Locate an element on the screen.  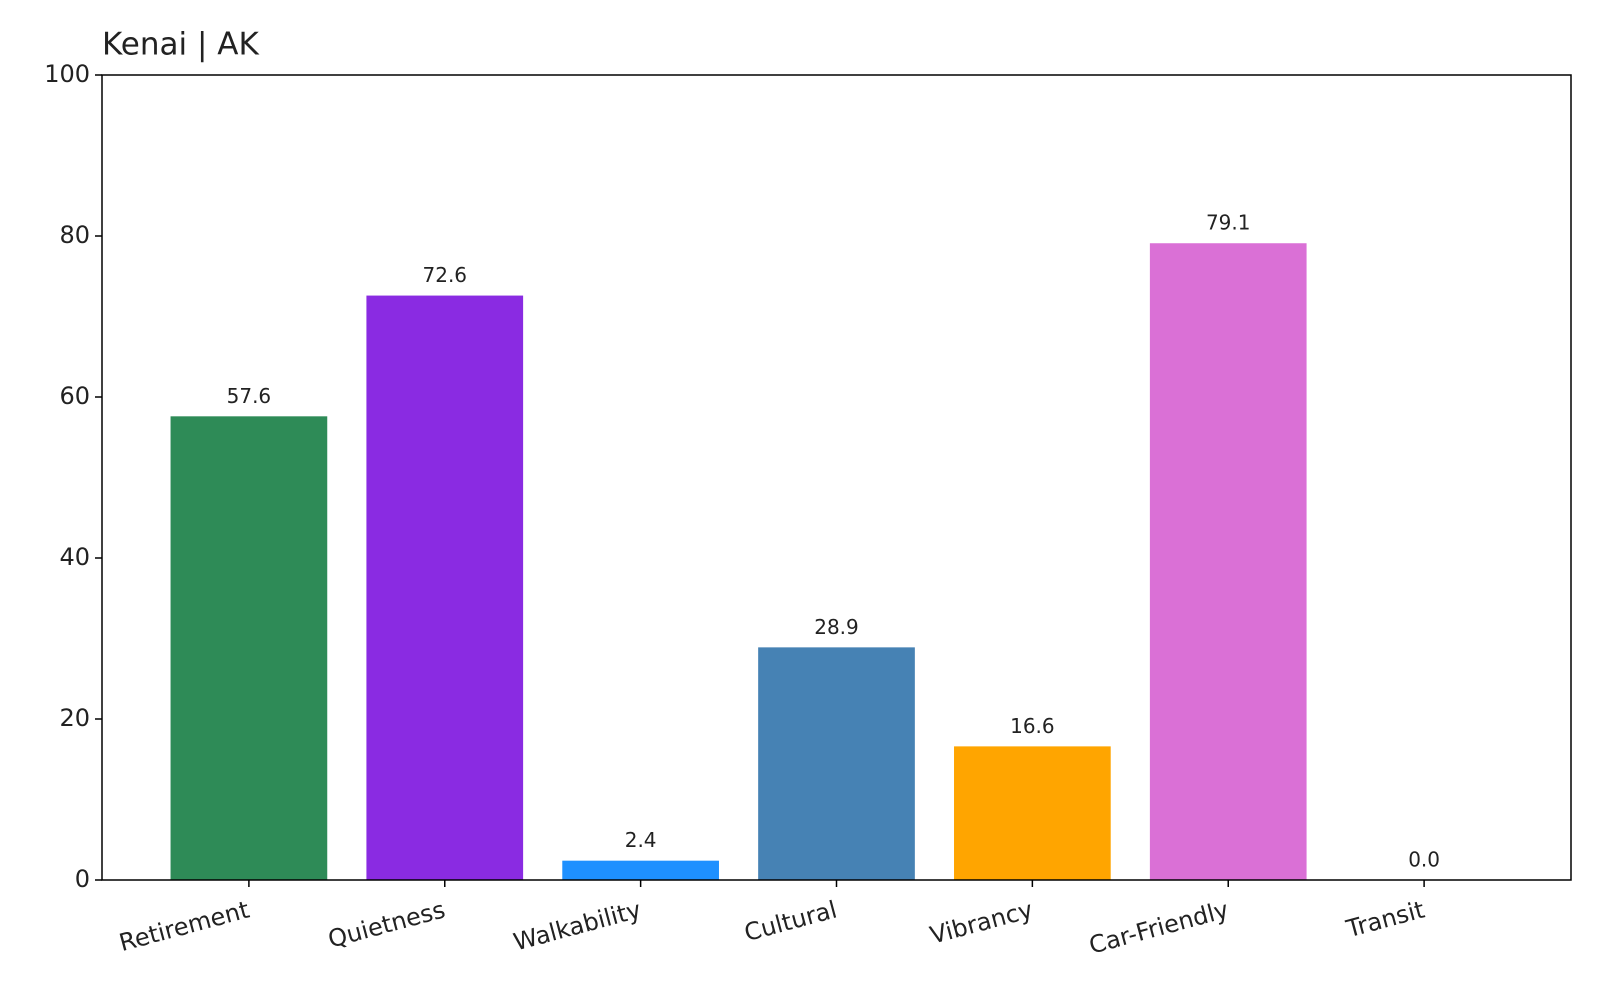
x-tick-label: Vibrancy is located at coordinates (981, 923).